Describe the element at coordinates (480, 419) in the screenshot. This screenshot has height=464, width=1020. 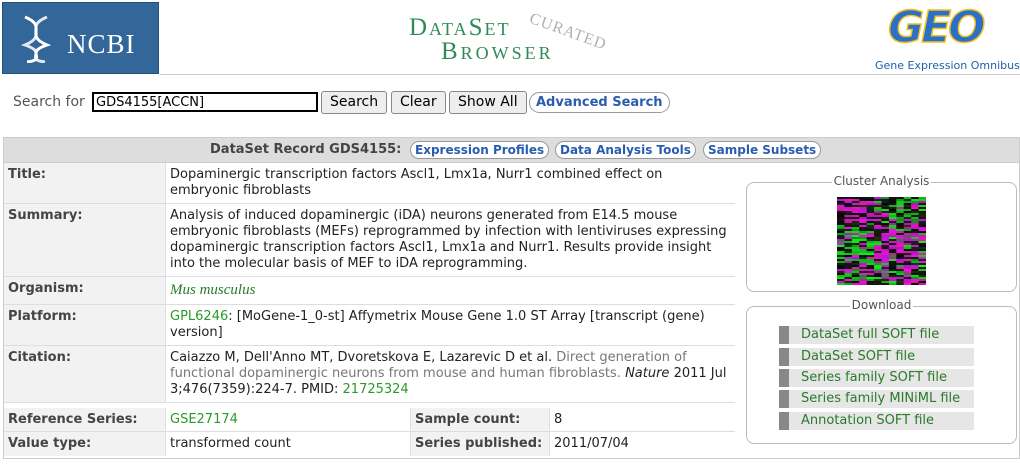
I see `samplecount-label: Sample count:` at that location.